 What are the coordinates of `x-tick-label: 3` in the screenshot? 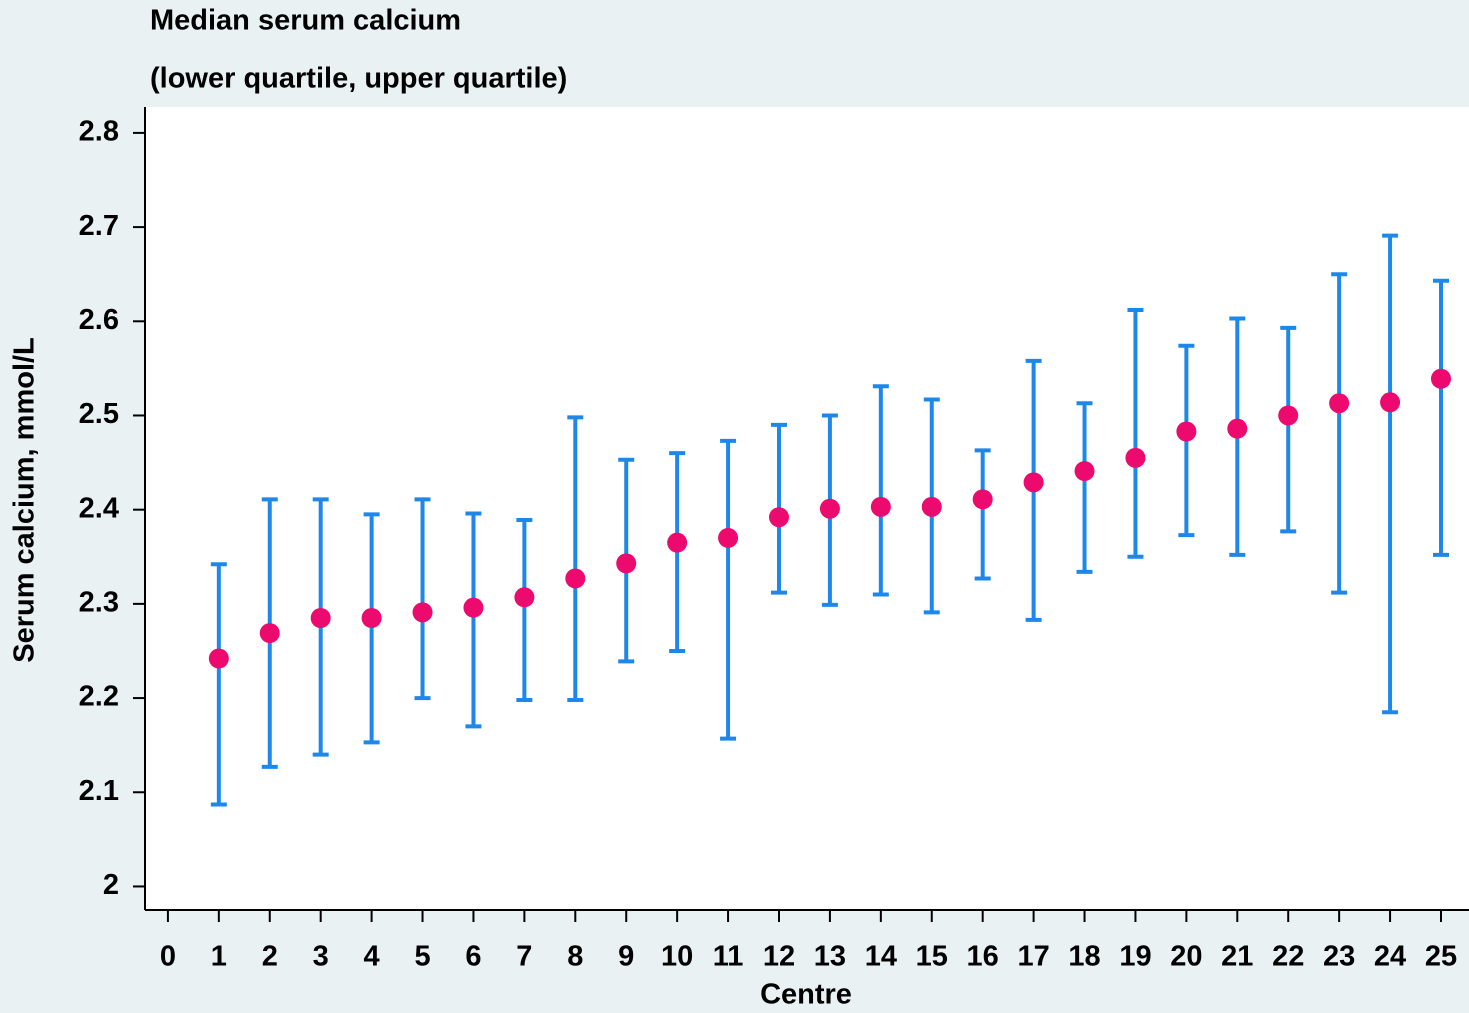 It's located at (321, 957).